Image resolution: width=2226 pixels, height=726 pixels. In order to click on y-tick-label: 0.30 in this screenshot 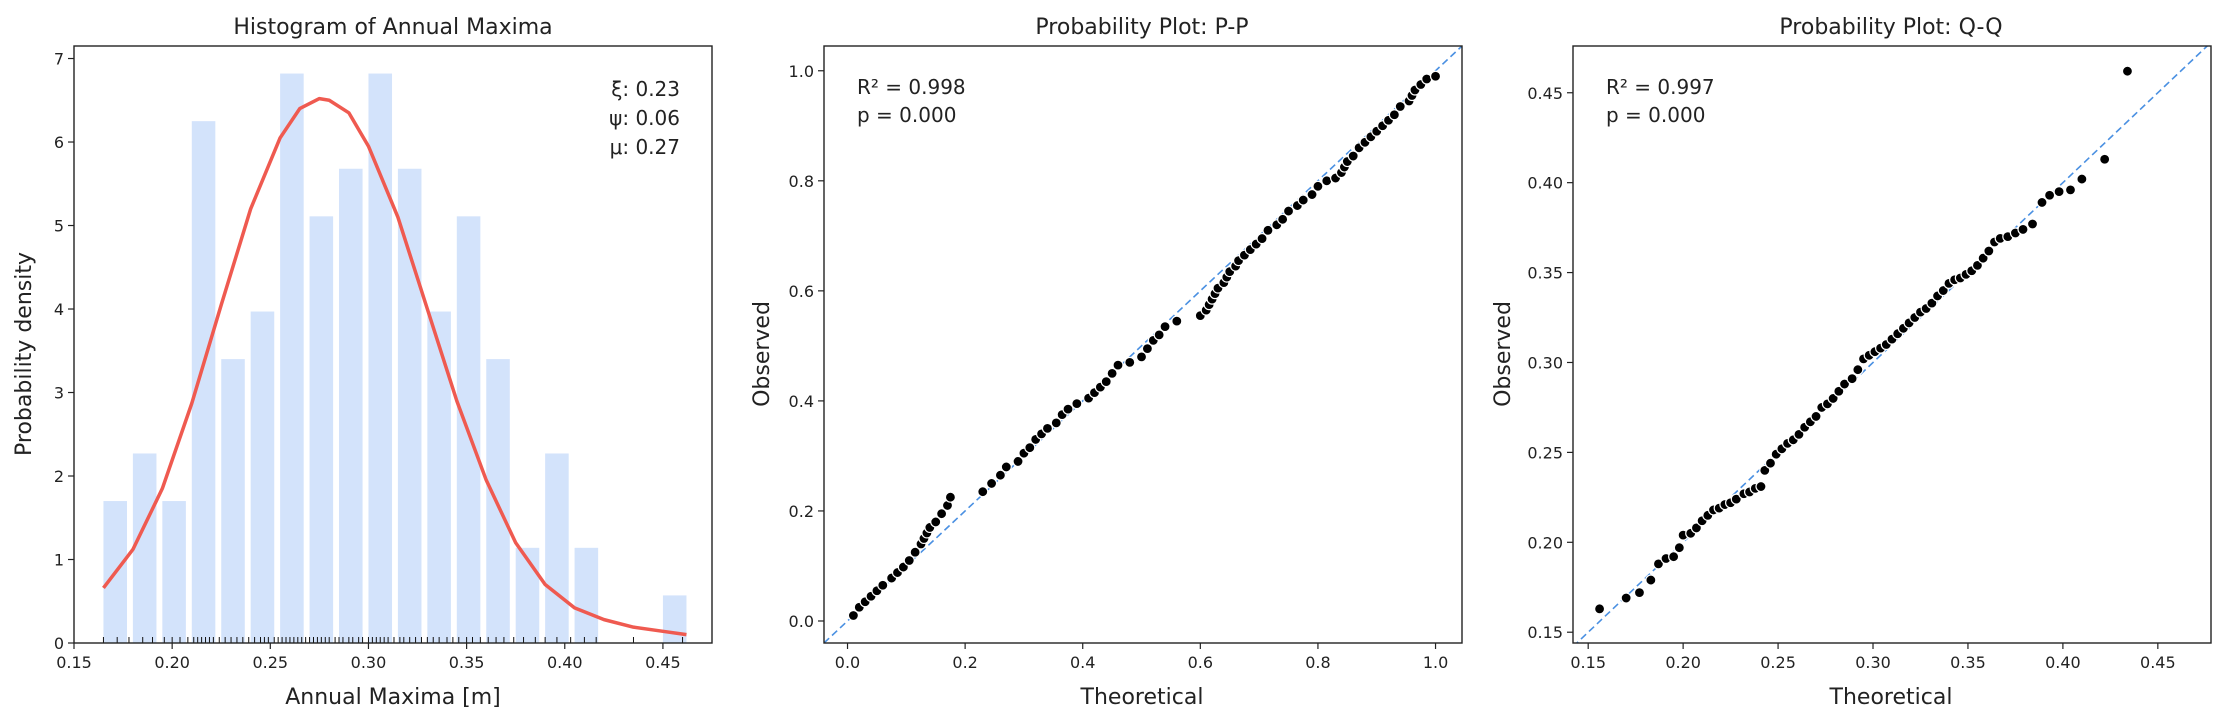, I will do `click(1545, 362)`.